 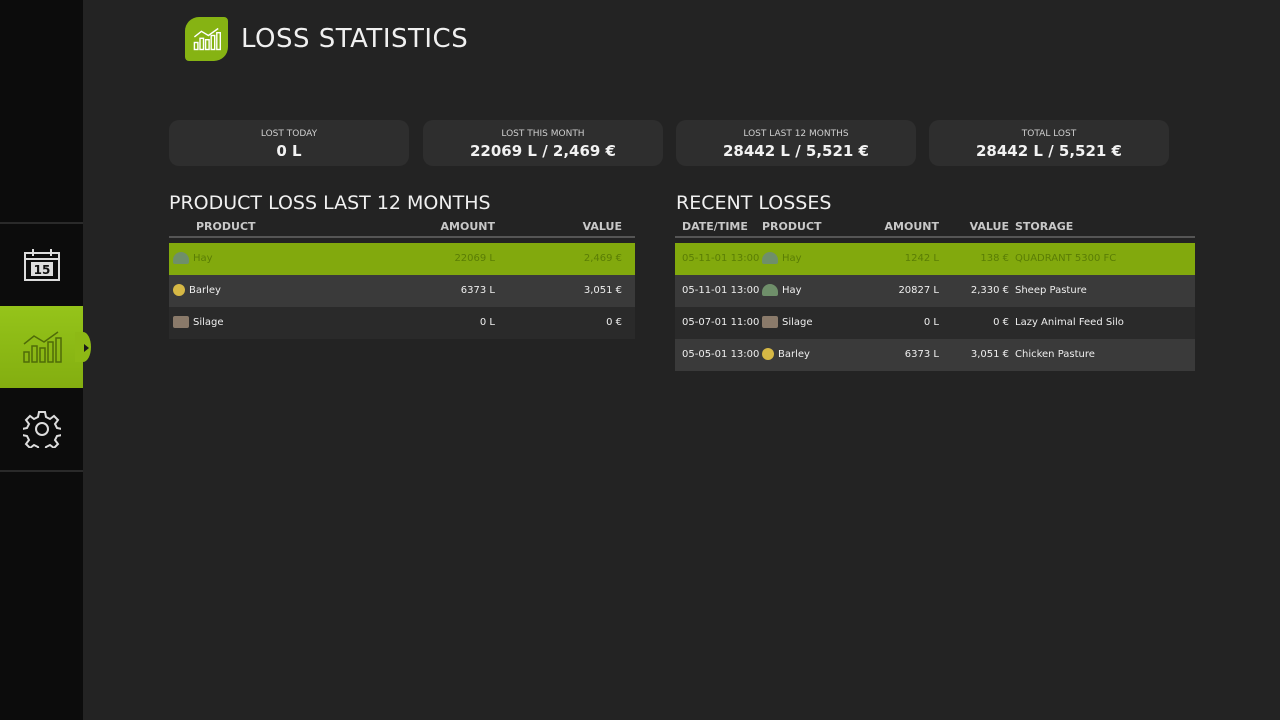 I want to click on calendar-day: 15, so click(x=41, y=270).